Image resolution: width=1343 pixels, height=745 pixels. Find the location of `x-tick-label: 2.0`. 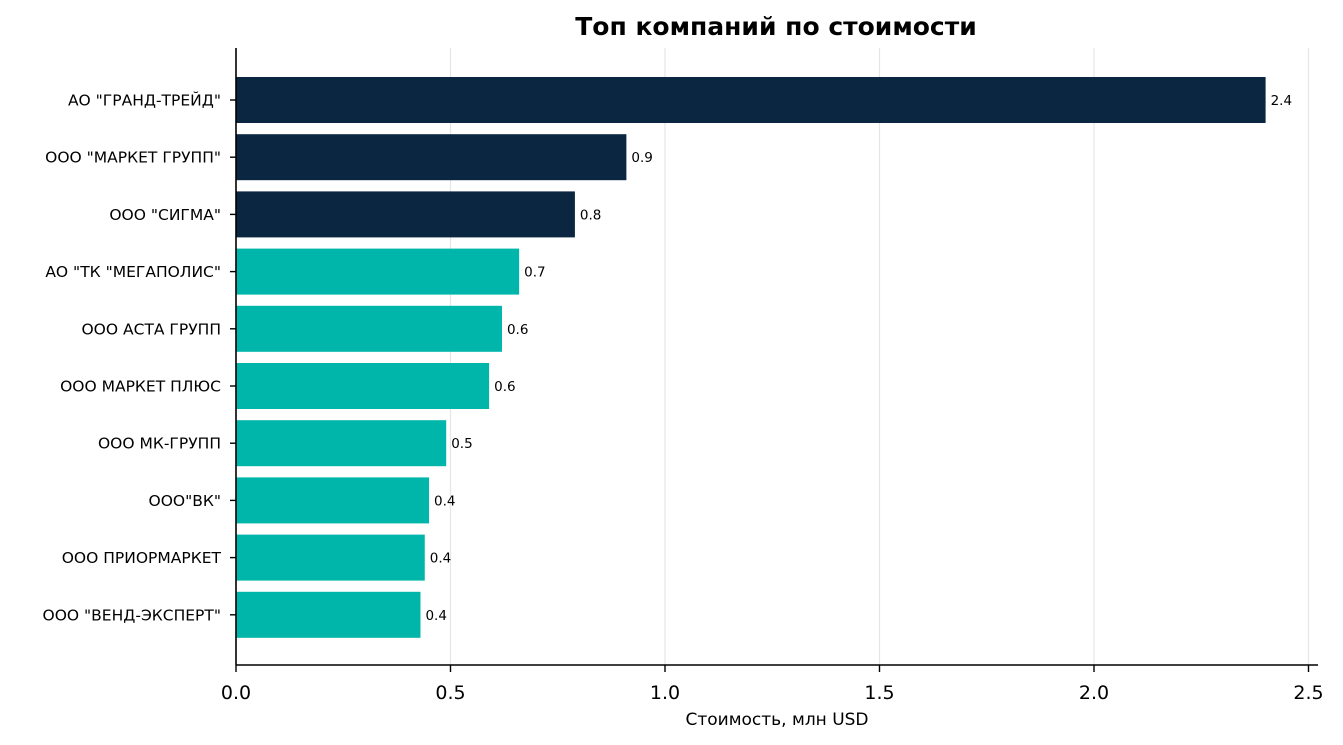

x-tick-label: 2.0 is located at coordinates (1094, 693).